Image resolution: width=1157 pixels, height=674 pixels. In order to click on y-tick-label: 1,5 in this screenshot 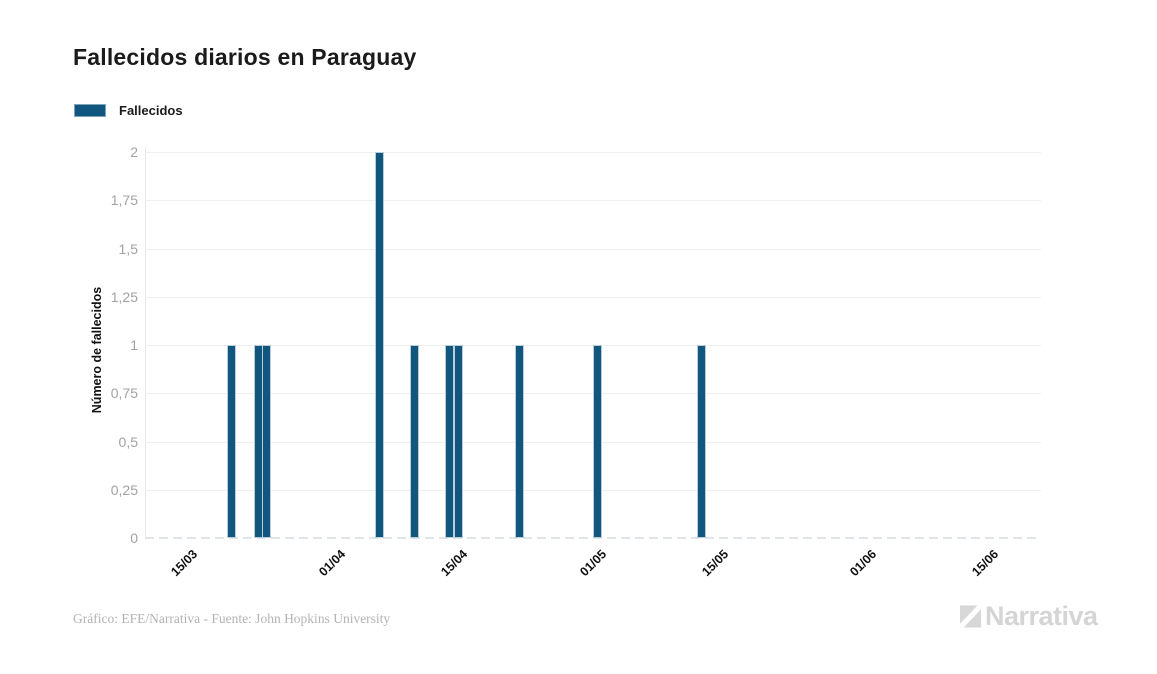, I will do `click(128, 248)`.